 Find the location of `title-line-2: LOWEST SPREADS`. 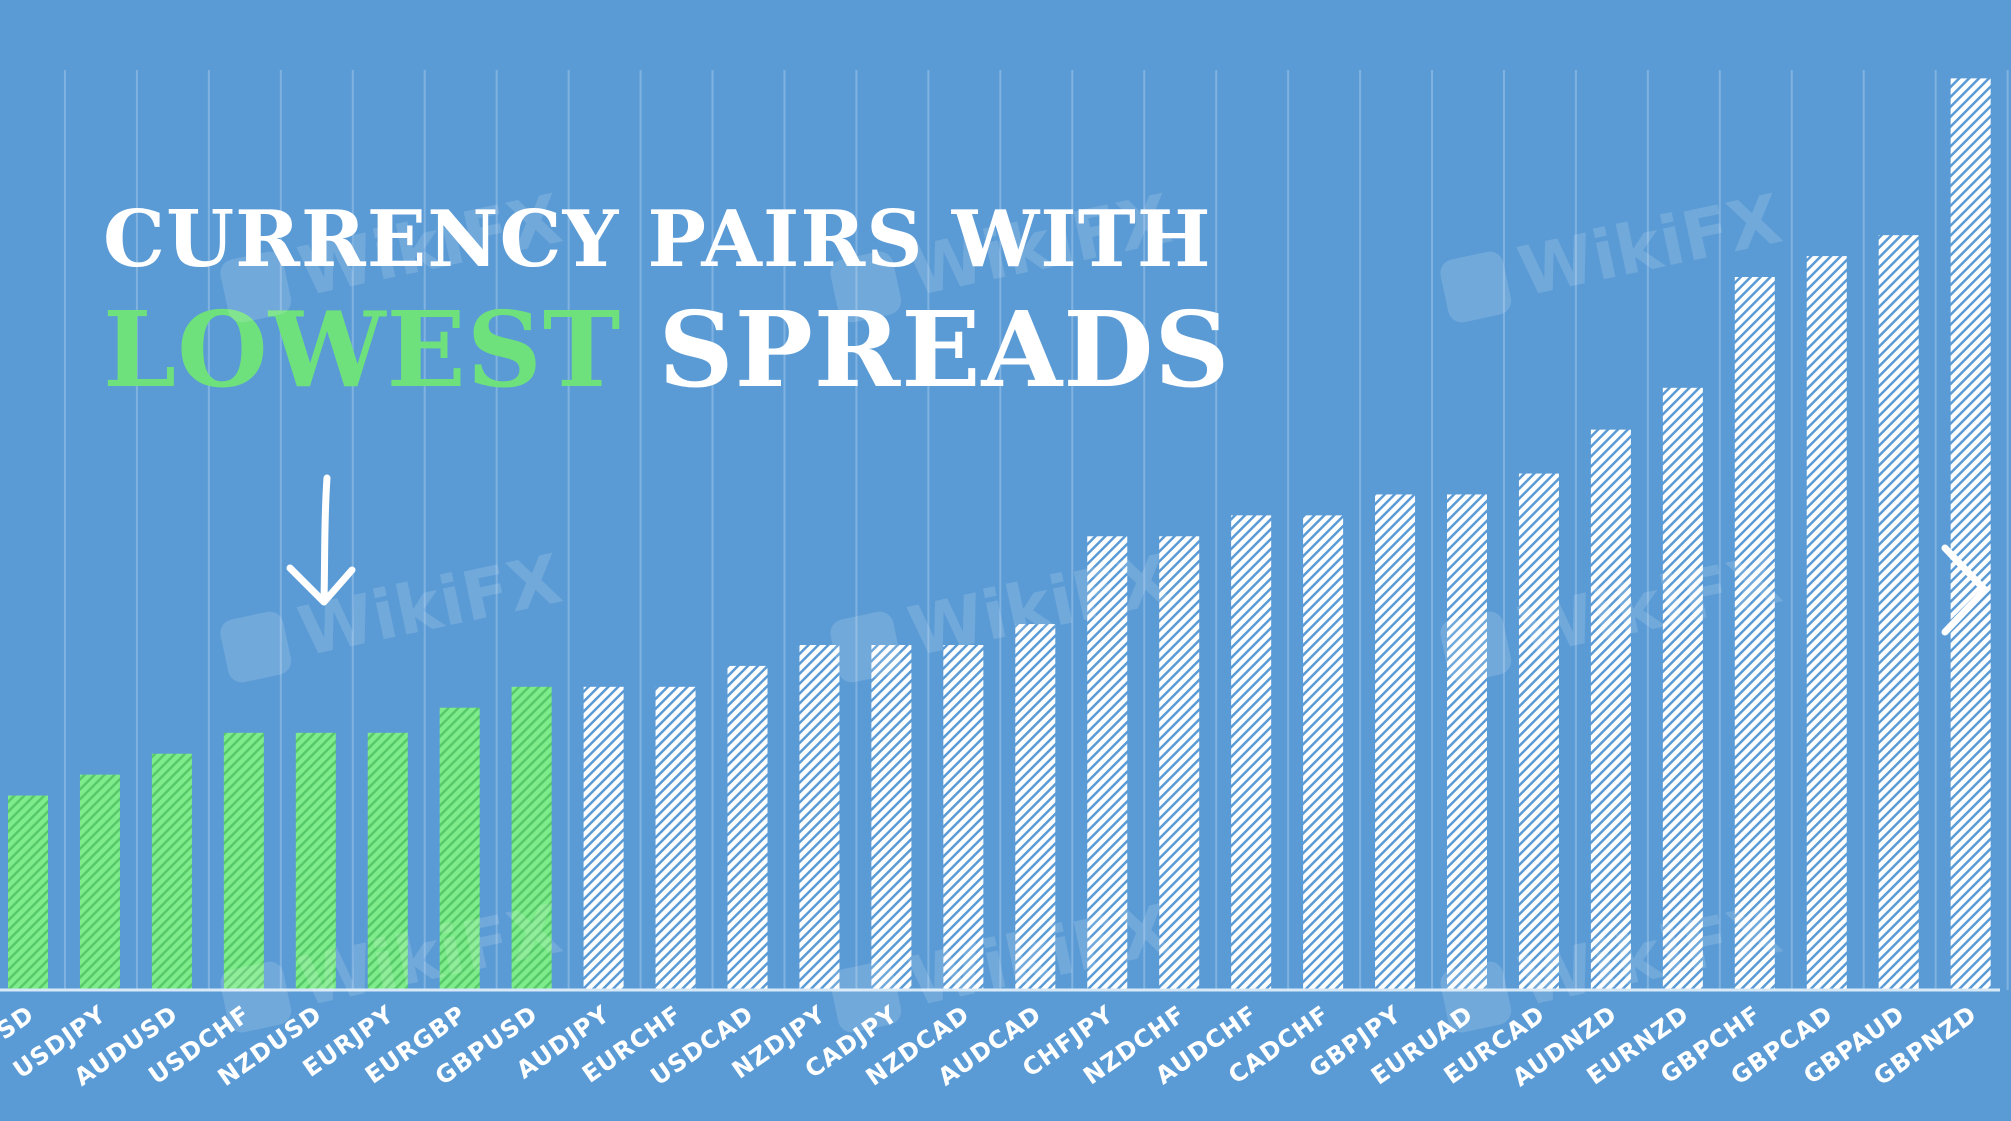

title-line-2: LOWEST SPREADS is located at coordinates (667, 350).